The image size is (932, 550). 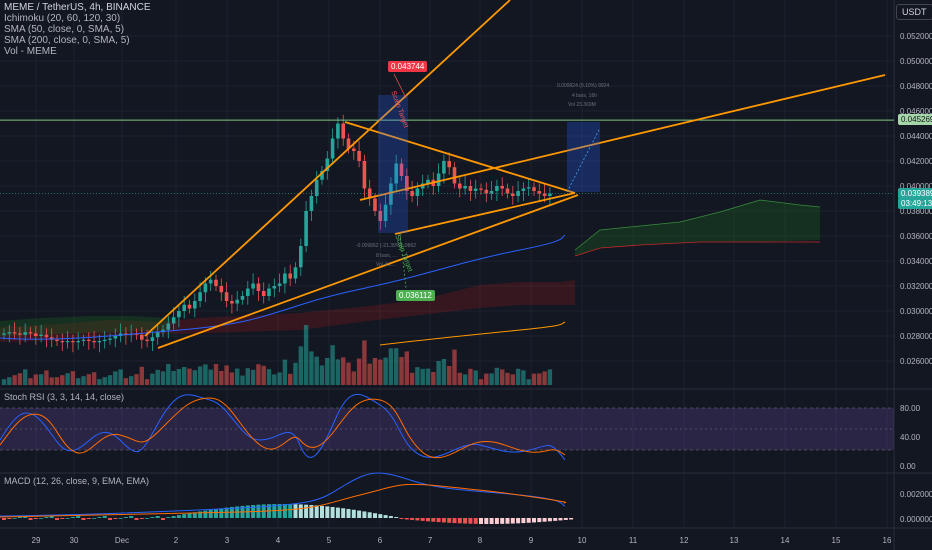 I want to click on price-axis-label: 0.034000, so click(x=916, y=261).